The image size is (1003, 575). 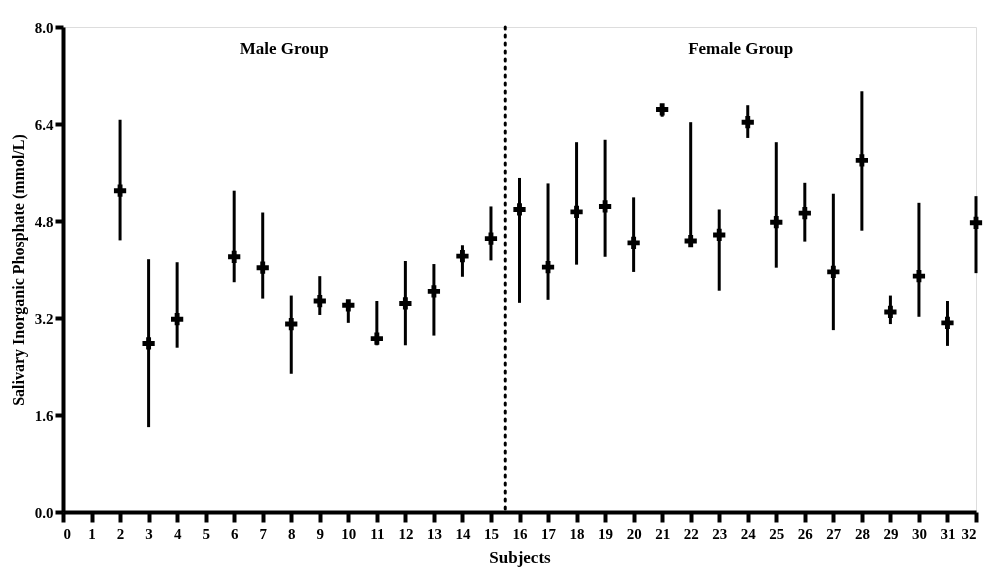 I want to click on x-tick-label: 5, so click(x=206, y=533).